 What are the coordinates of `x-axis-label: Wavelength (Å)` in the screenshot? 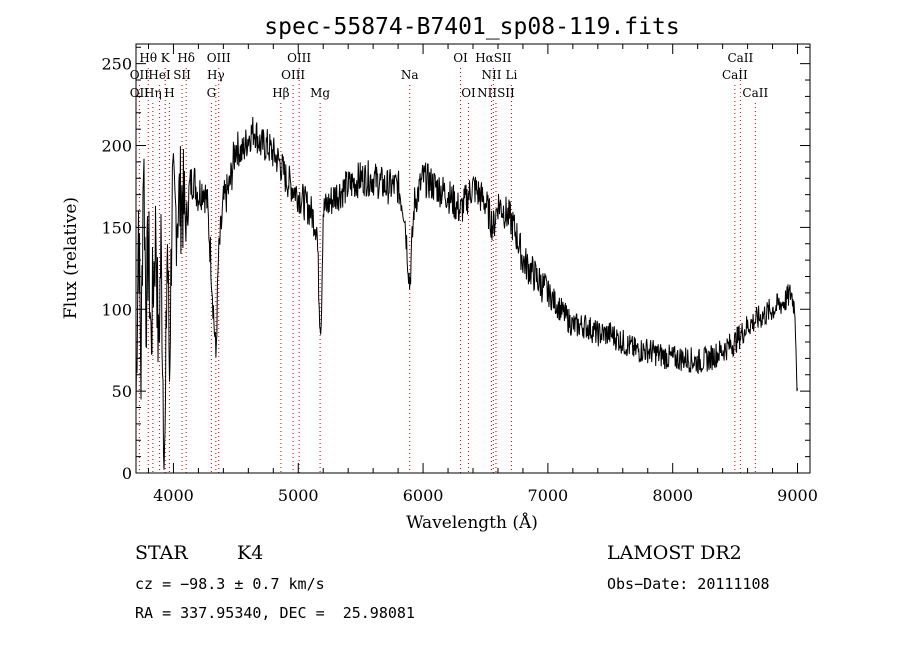 It's located at (472, 522).